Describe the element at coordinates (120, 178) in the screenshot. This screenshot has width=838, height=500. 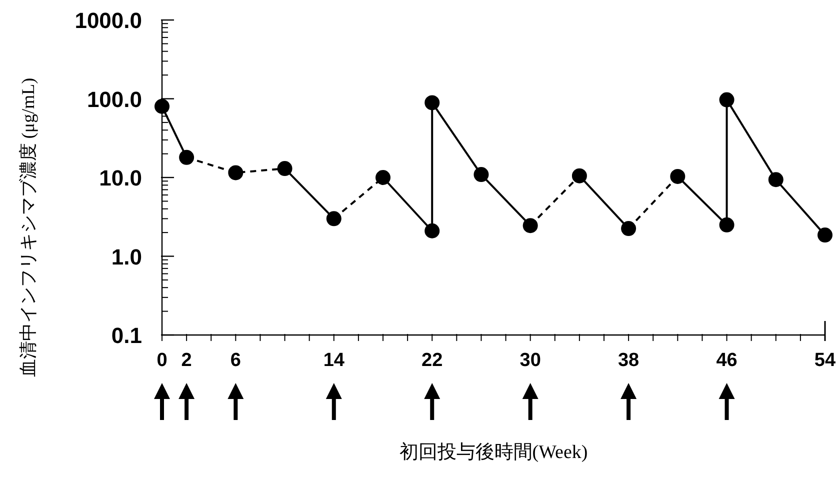
I see `y-tick-label: 10.0` at that location.